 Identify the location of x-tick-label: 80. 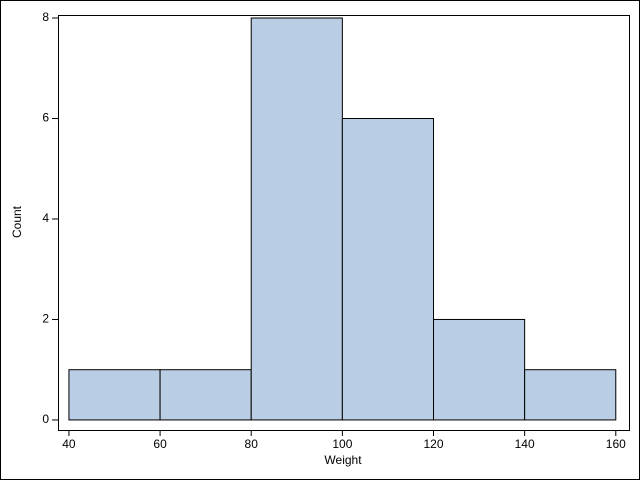
(252, 444).